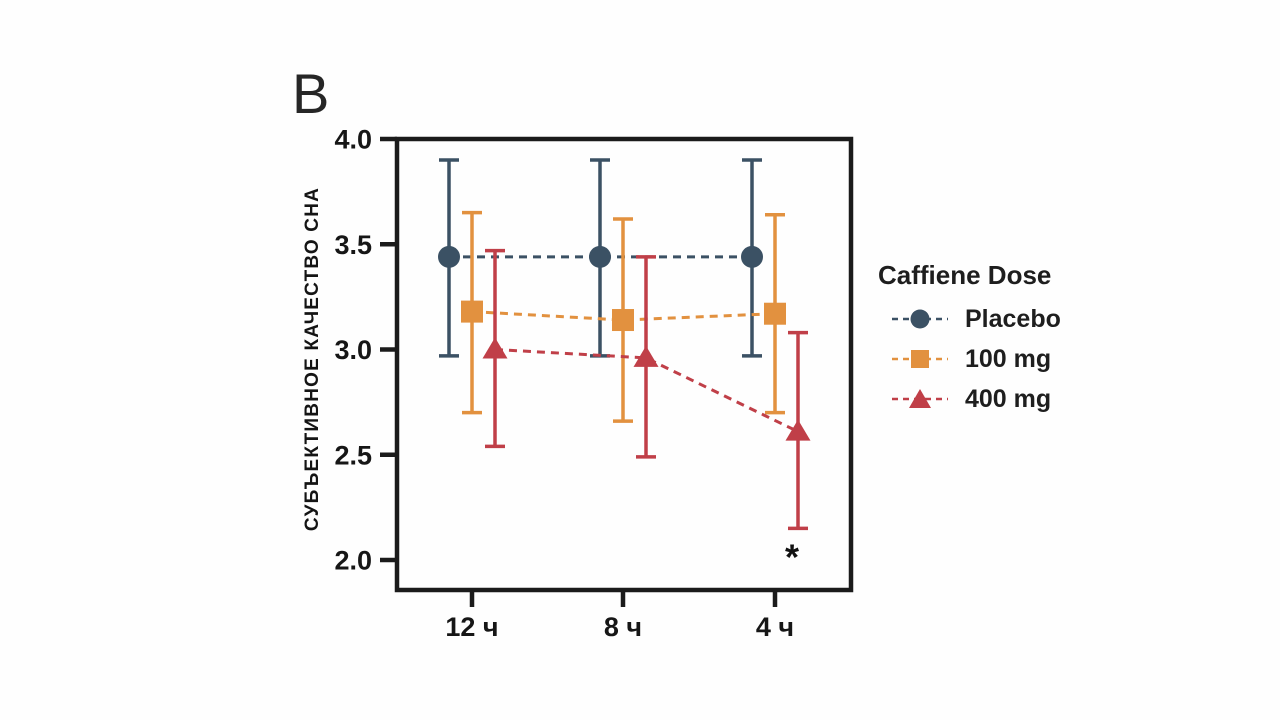 The image size is (1280, 720). What do you see at coordinates (353, 140) in the screenshot?
I see `y-tick-label: 4.0` at bounding box center [353, 140].